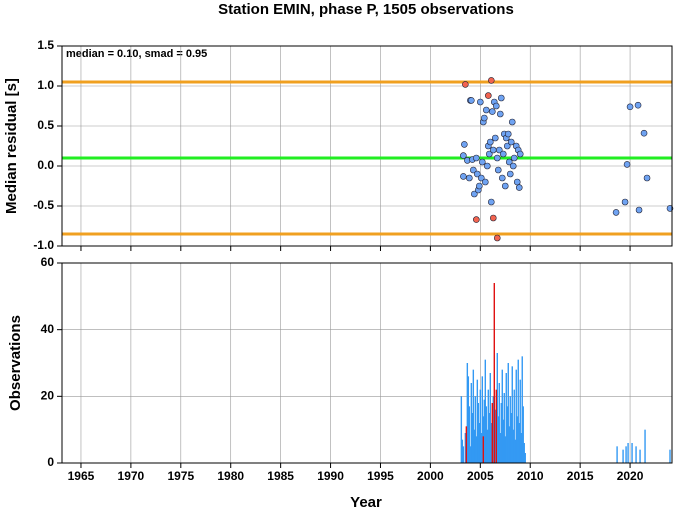  I want to click on x-tick-label: 1990, so click(330, 476).